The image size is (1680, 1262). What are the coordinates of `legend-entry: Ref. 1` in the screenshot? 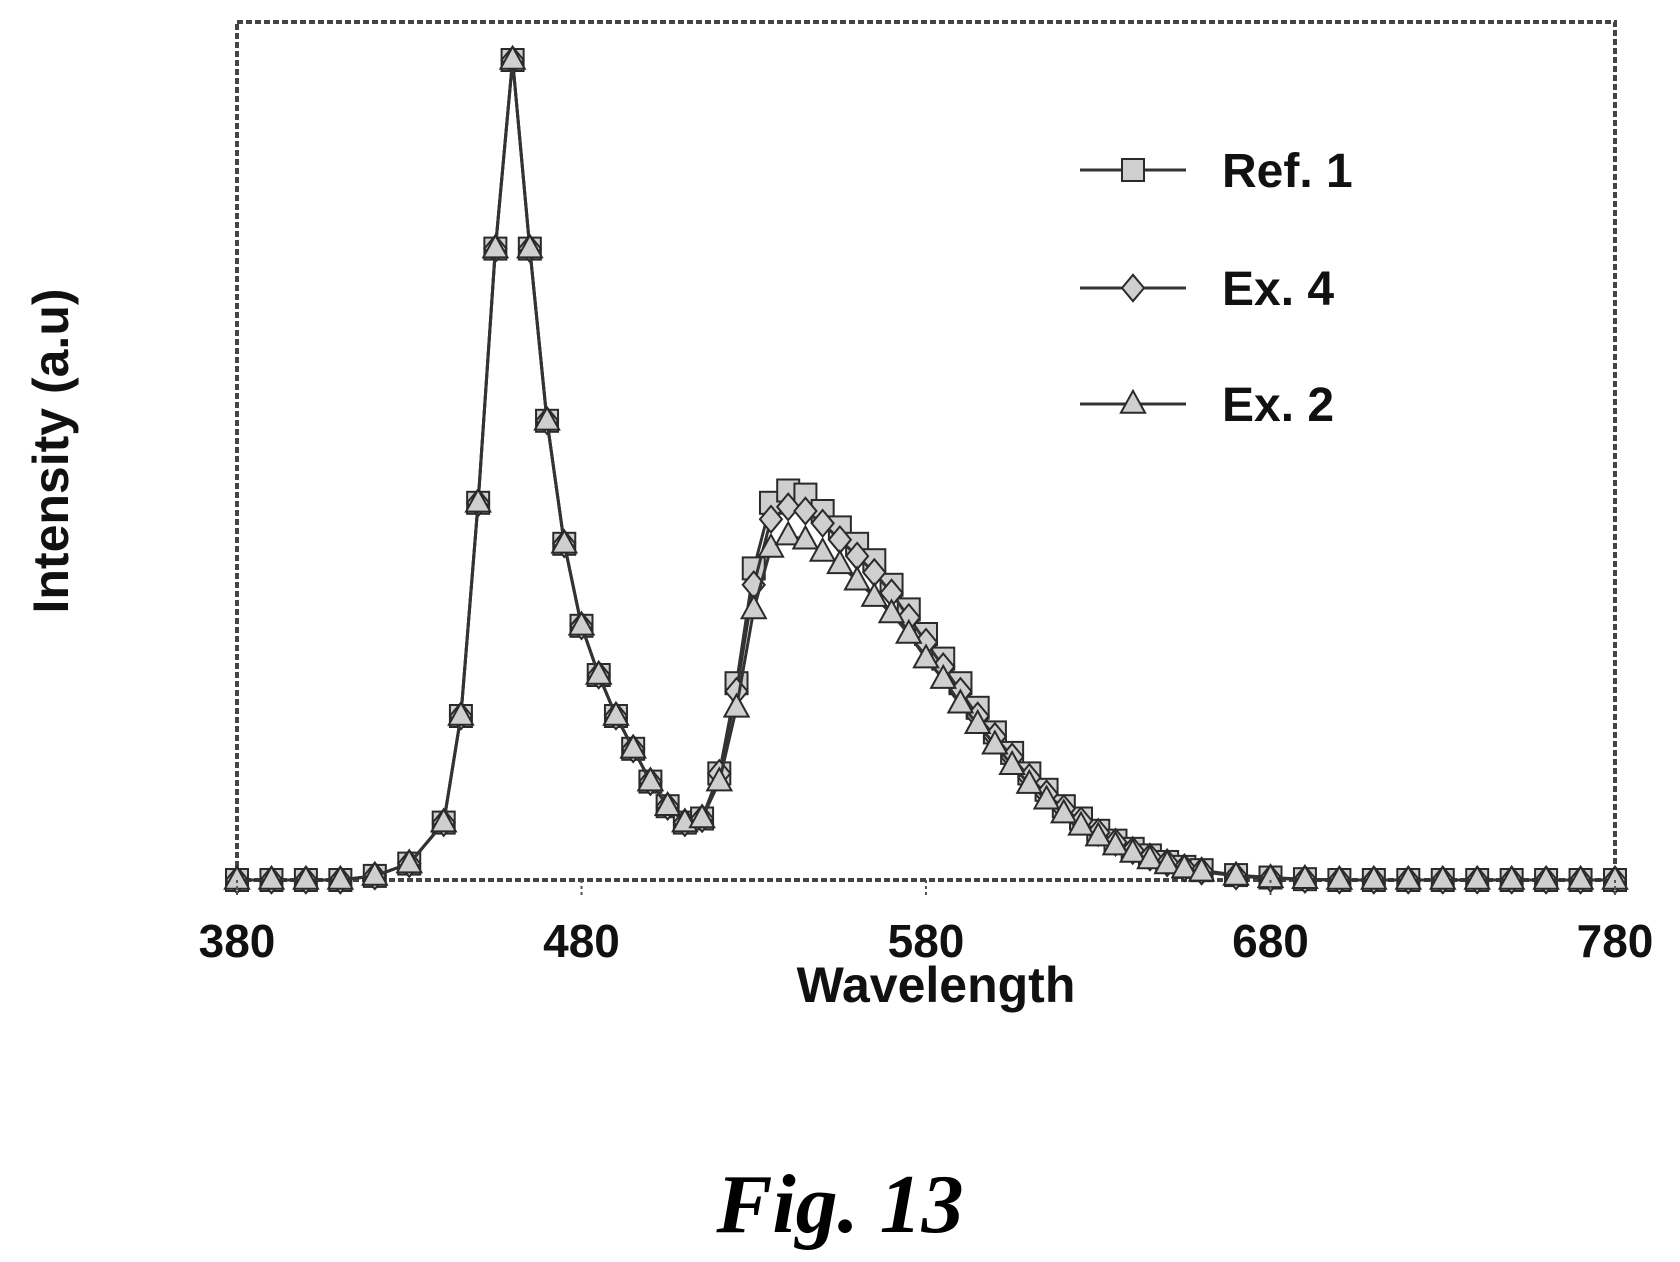 It's located at (1216, 171).